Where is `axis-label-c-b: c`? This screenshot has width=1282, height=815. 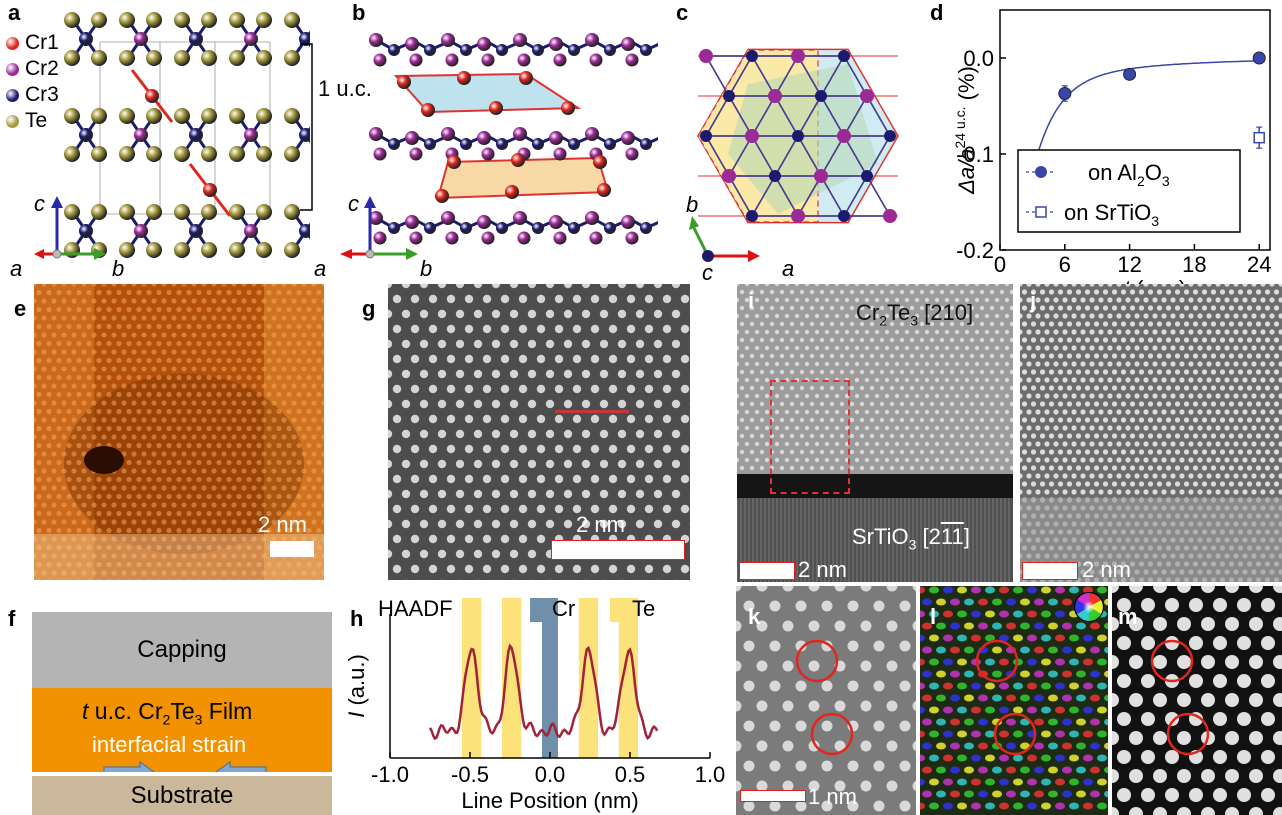 axis-label-c-b: c is located at coordinates (353, 203).